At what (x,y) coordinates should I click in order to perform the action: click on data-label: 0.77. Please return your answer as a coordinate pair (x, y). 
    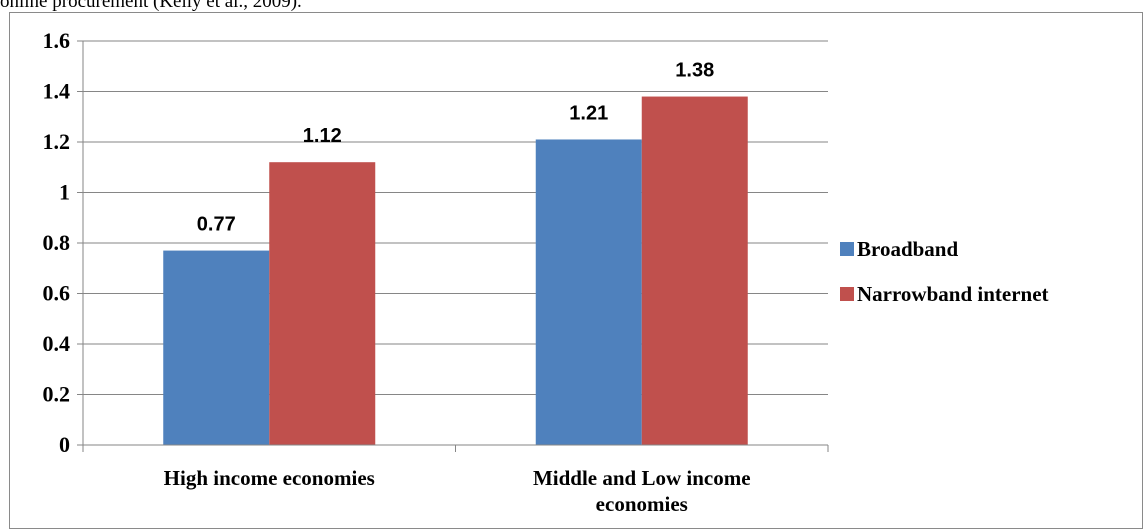
    Looking at the image, I should click on (216, 225).